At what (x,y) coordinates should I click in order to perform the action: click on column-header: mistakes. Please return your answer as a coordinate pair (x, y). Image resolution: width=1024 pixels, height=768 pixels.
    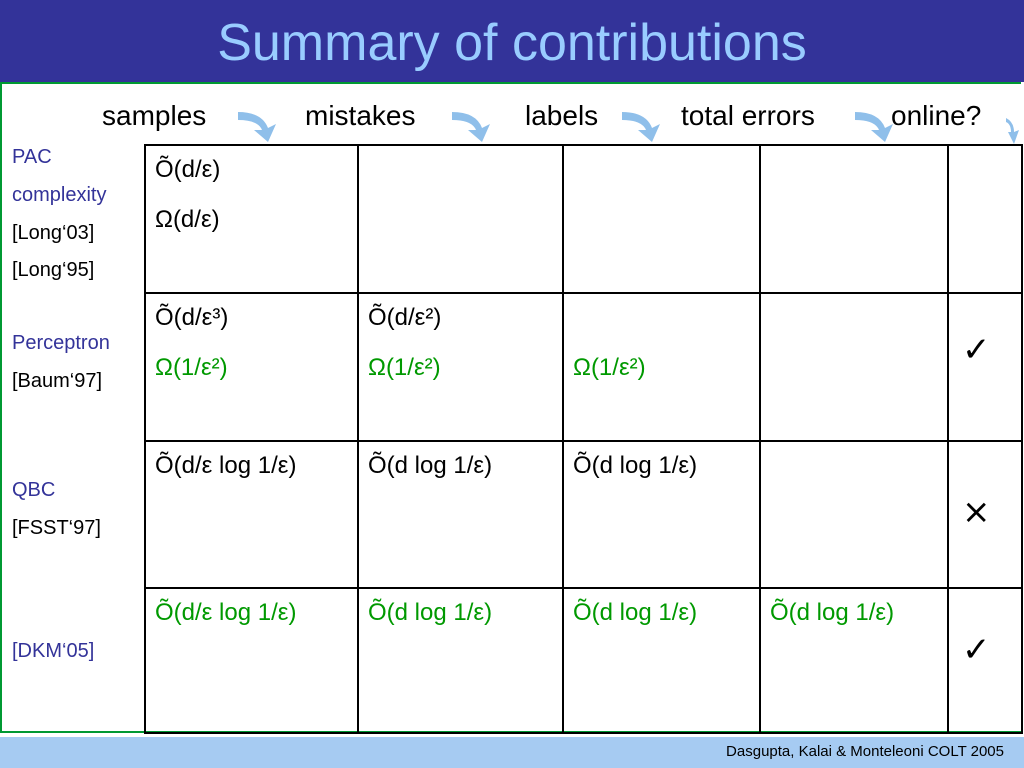
    Looking at the image, I should click on (360, 115).